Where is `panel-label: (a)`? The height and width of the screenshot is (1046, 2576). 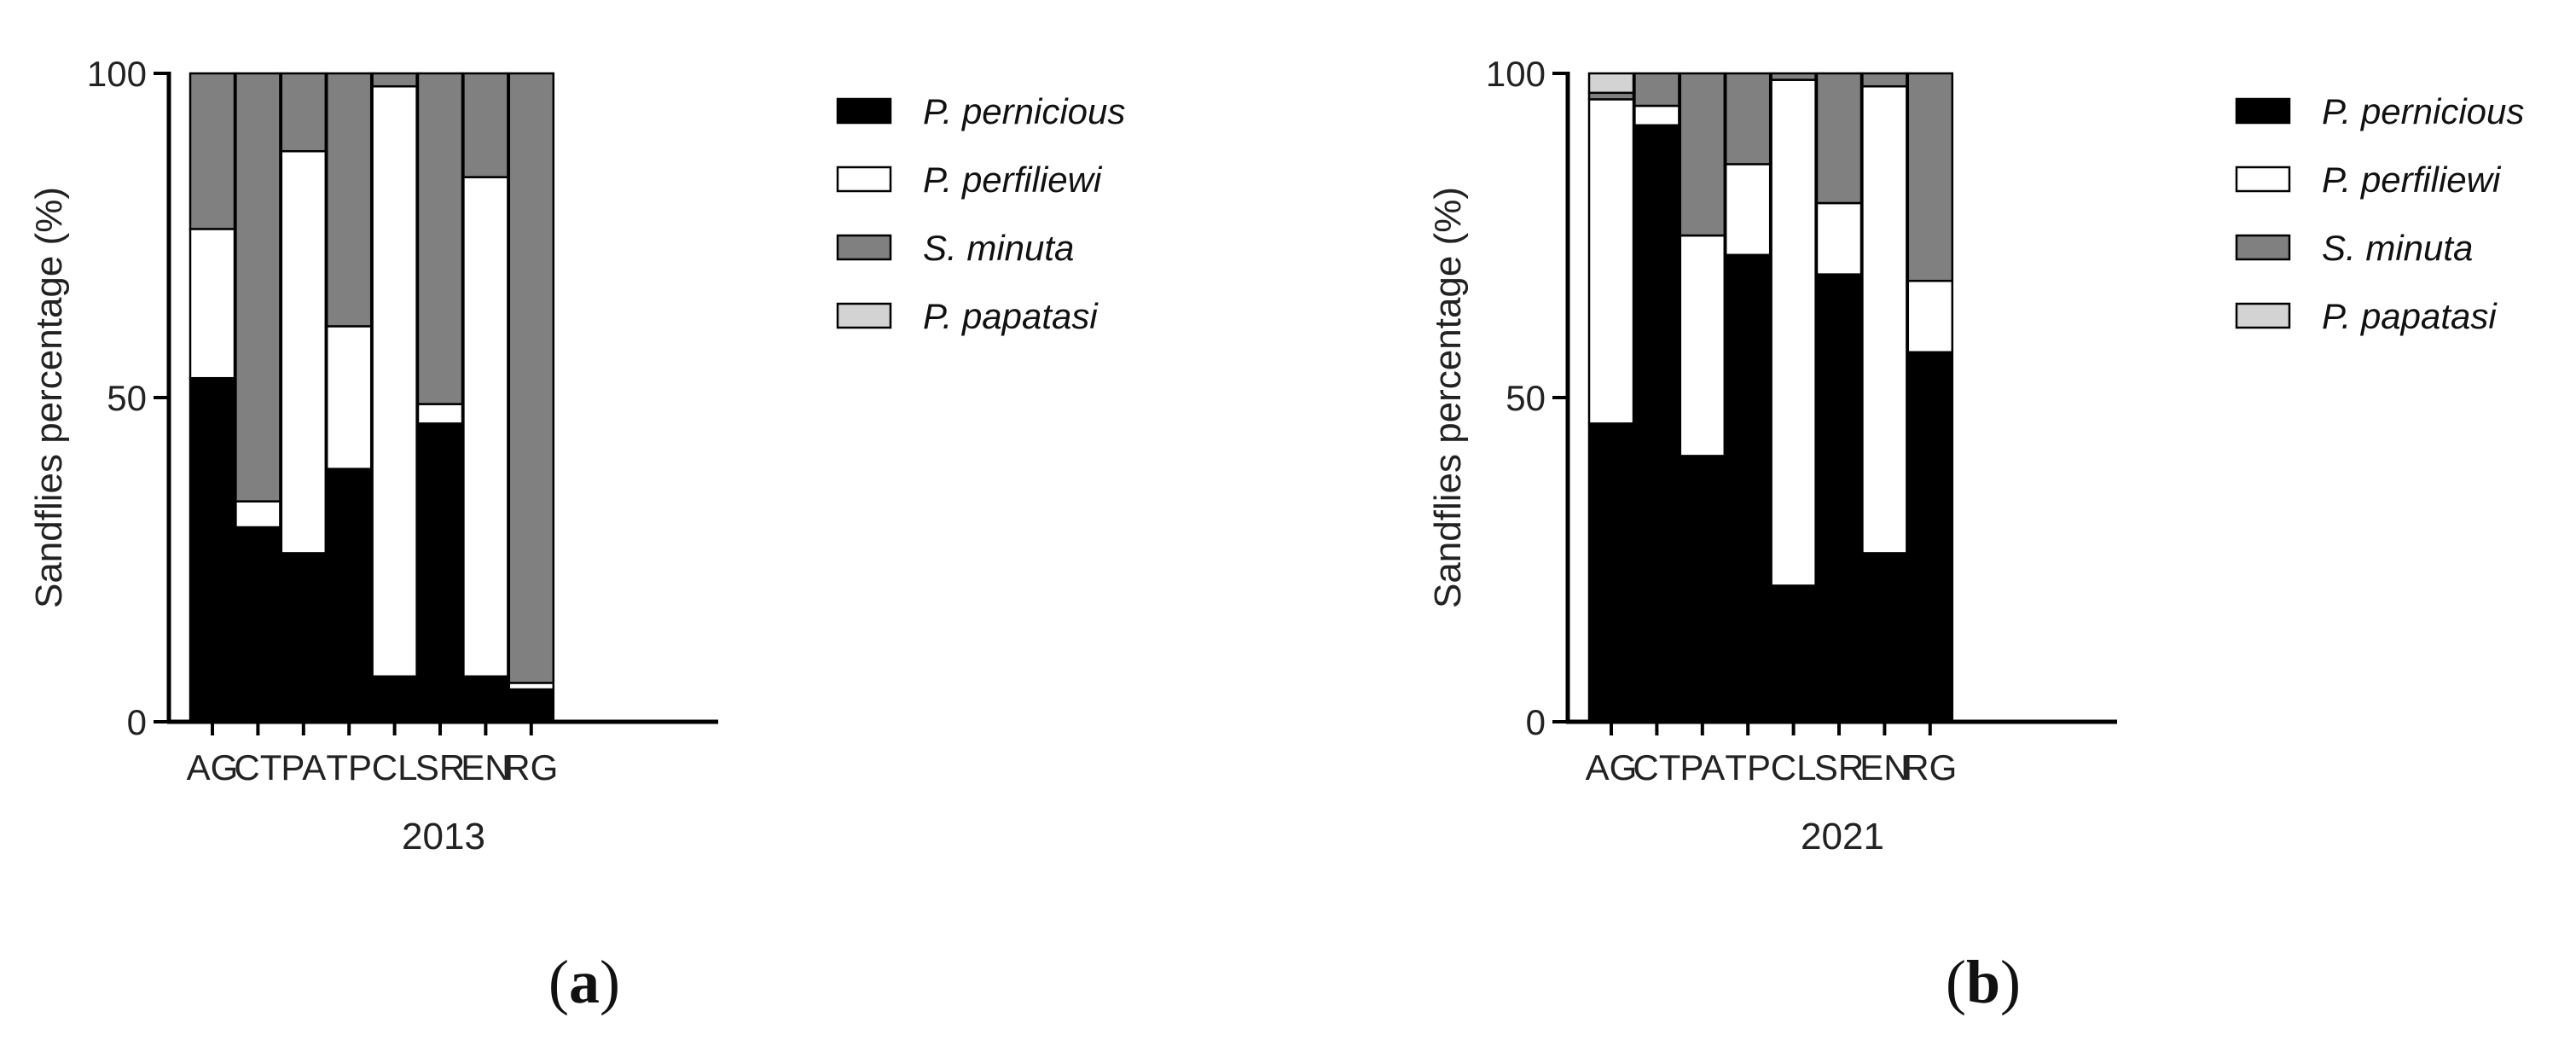
panel-label: (a) is located at coordinates (584, 982).